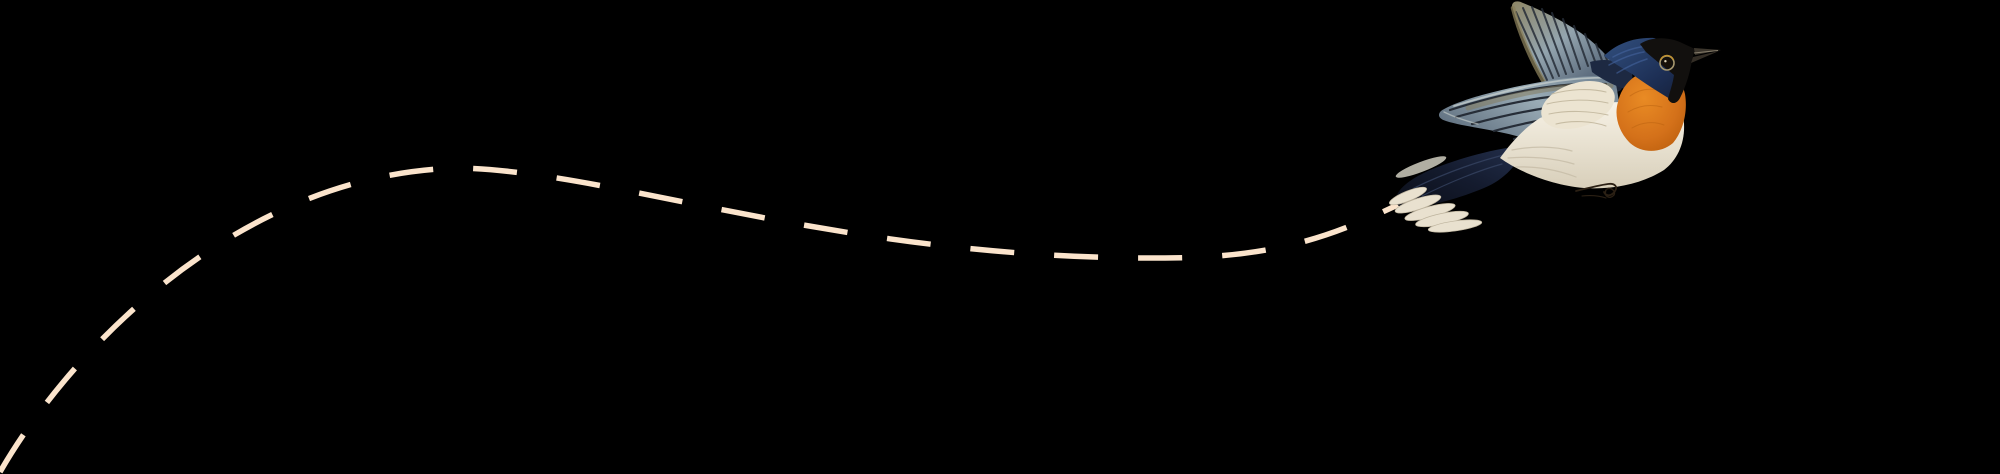 This screenshot has height=474, width=2000. I want to click on raised-wing-stripes, so click(1563, 43).